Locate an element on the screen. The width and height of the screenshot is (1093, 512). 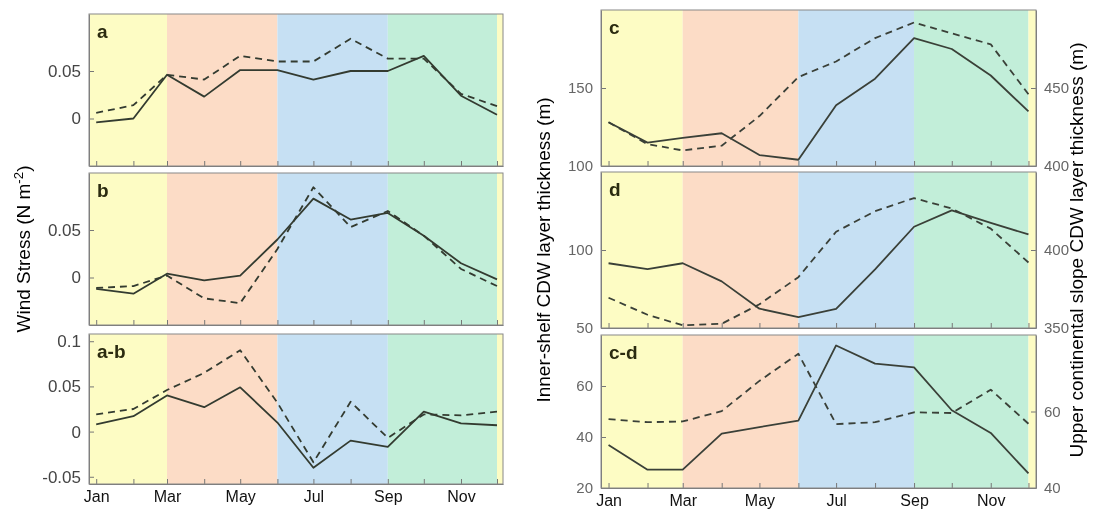
chart-title: a-b is located at coordinates (111, 351).